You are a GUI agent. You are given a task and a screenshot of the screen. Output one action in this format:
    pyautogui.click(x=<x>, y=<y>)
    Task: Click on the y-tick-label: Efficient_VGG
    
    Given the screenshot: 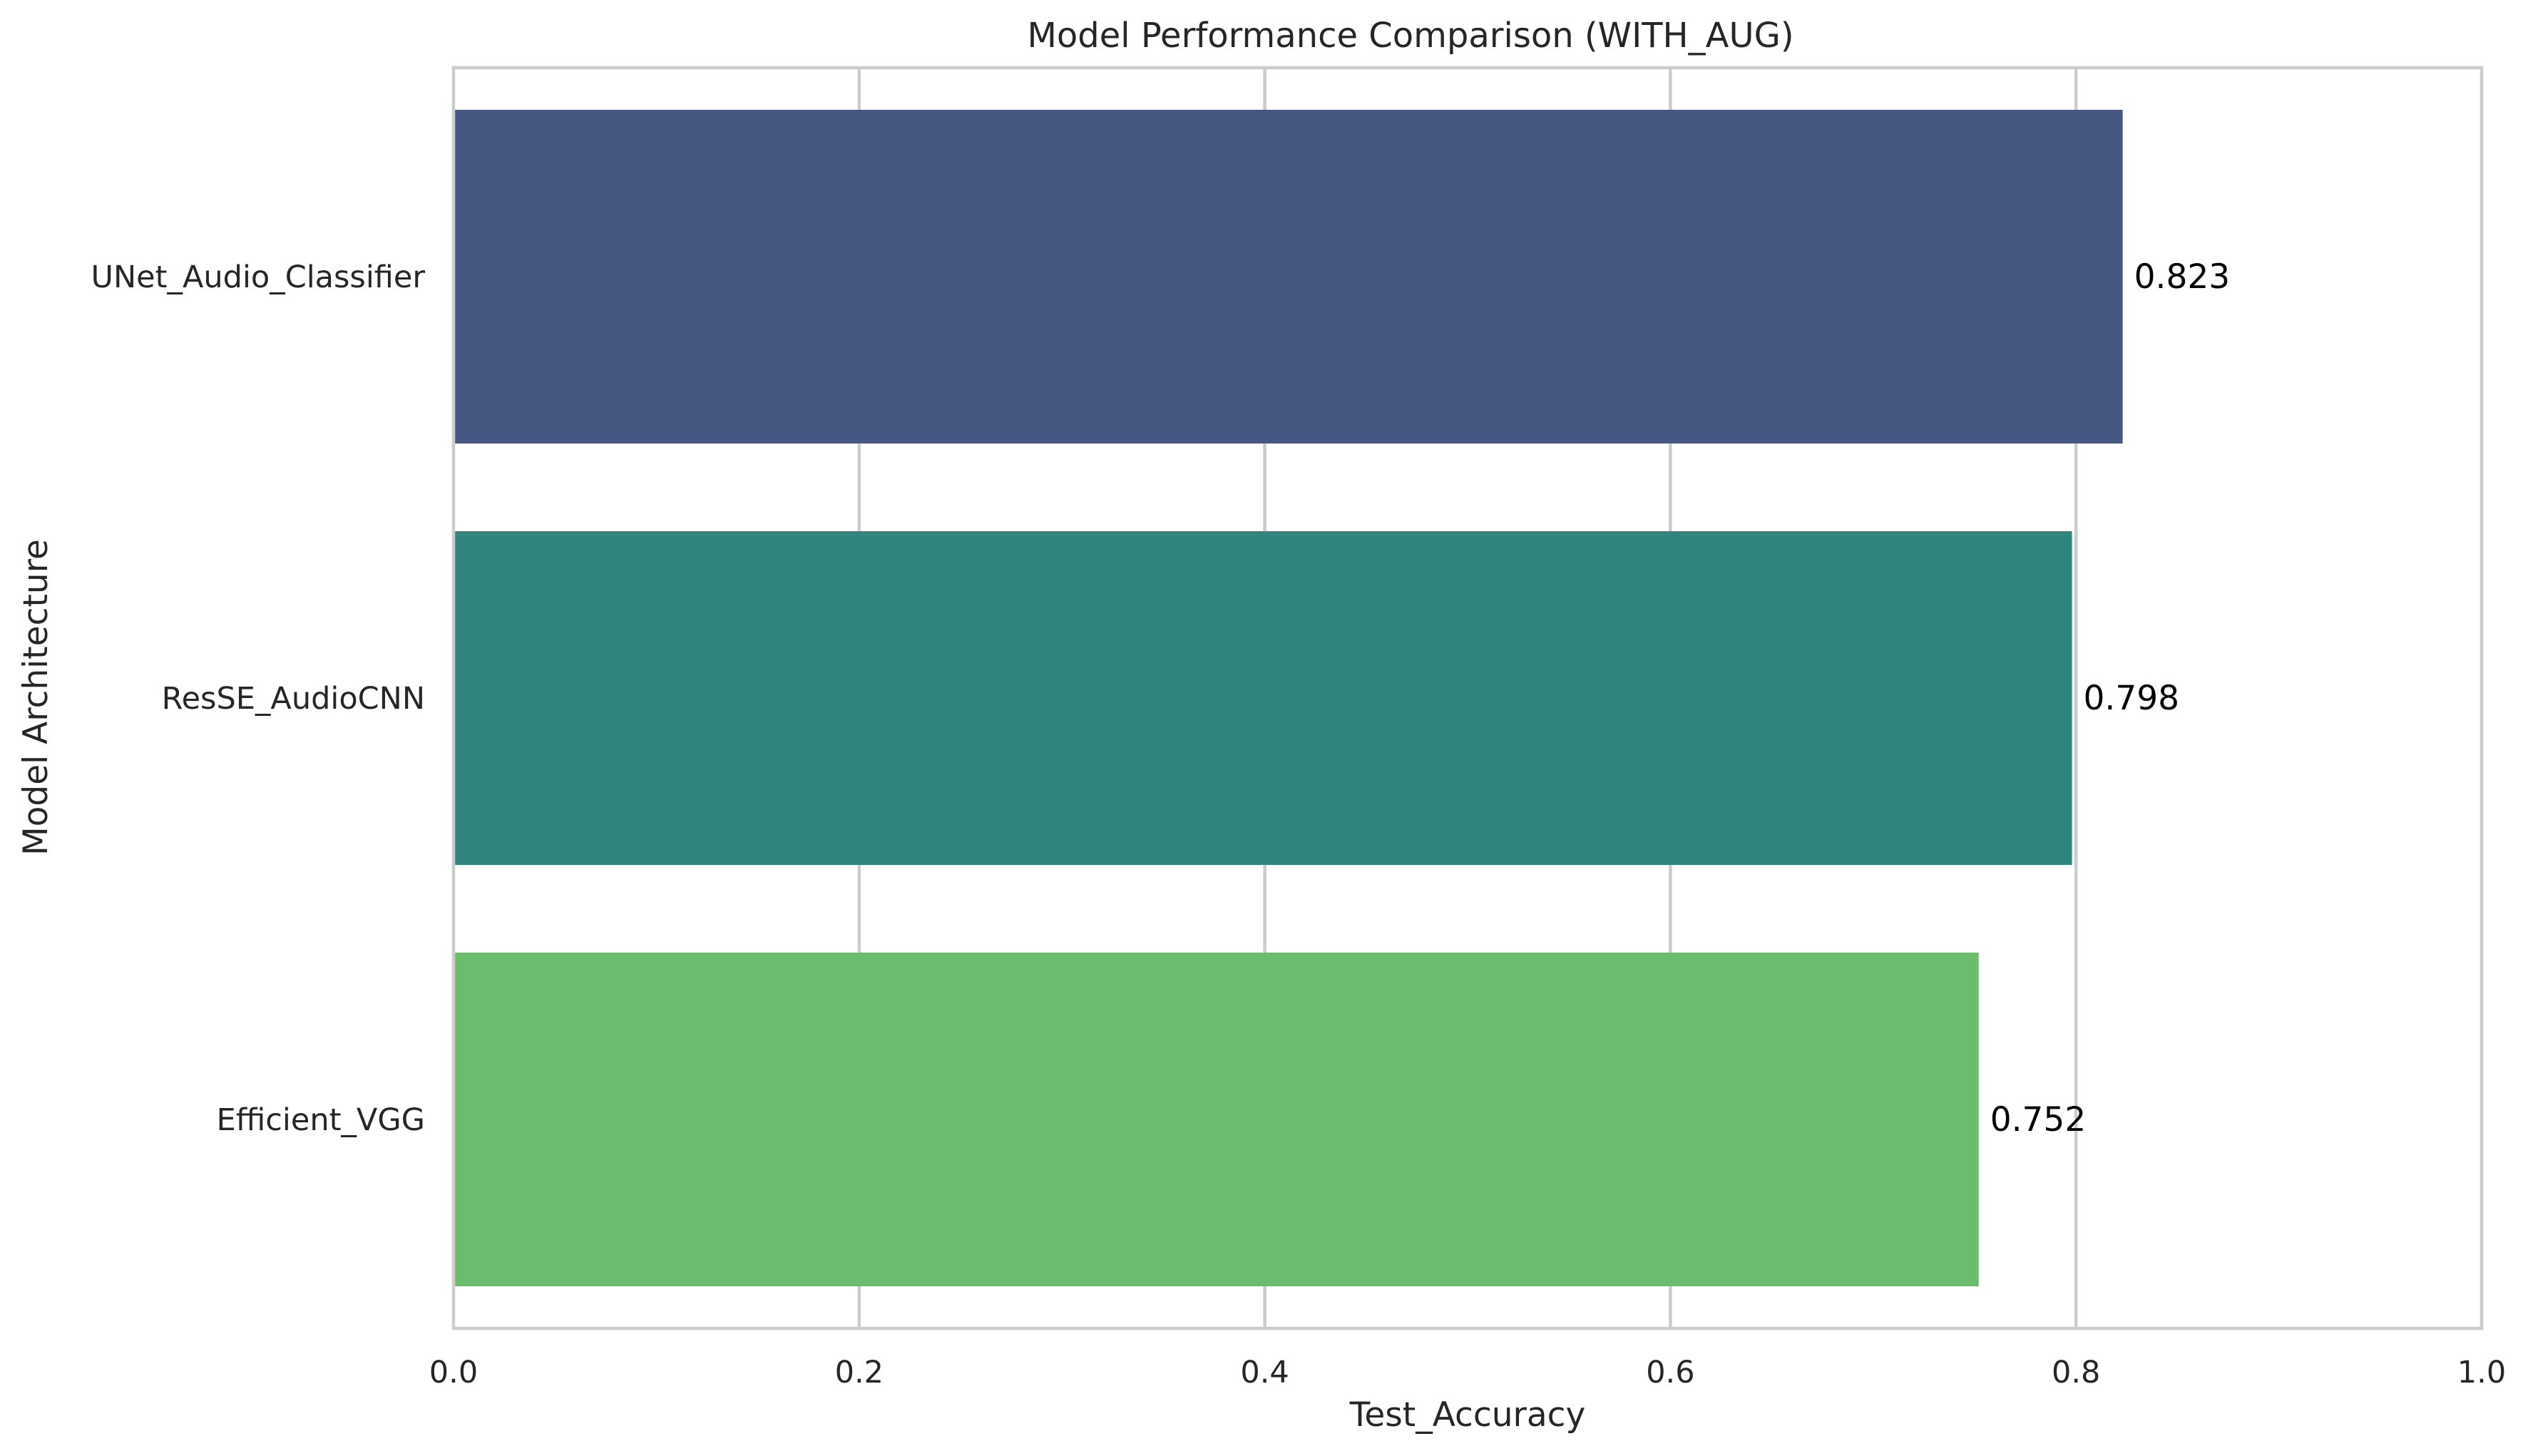 What is the action you would take?
    pyautogui.click(x=321, y=1120)
    